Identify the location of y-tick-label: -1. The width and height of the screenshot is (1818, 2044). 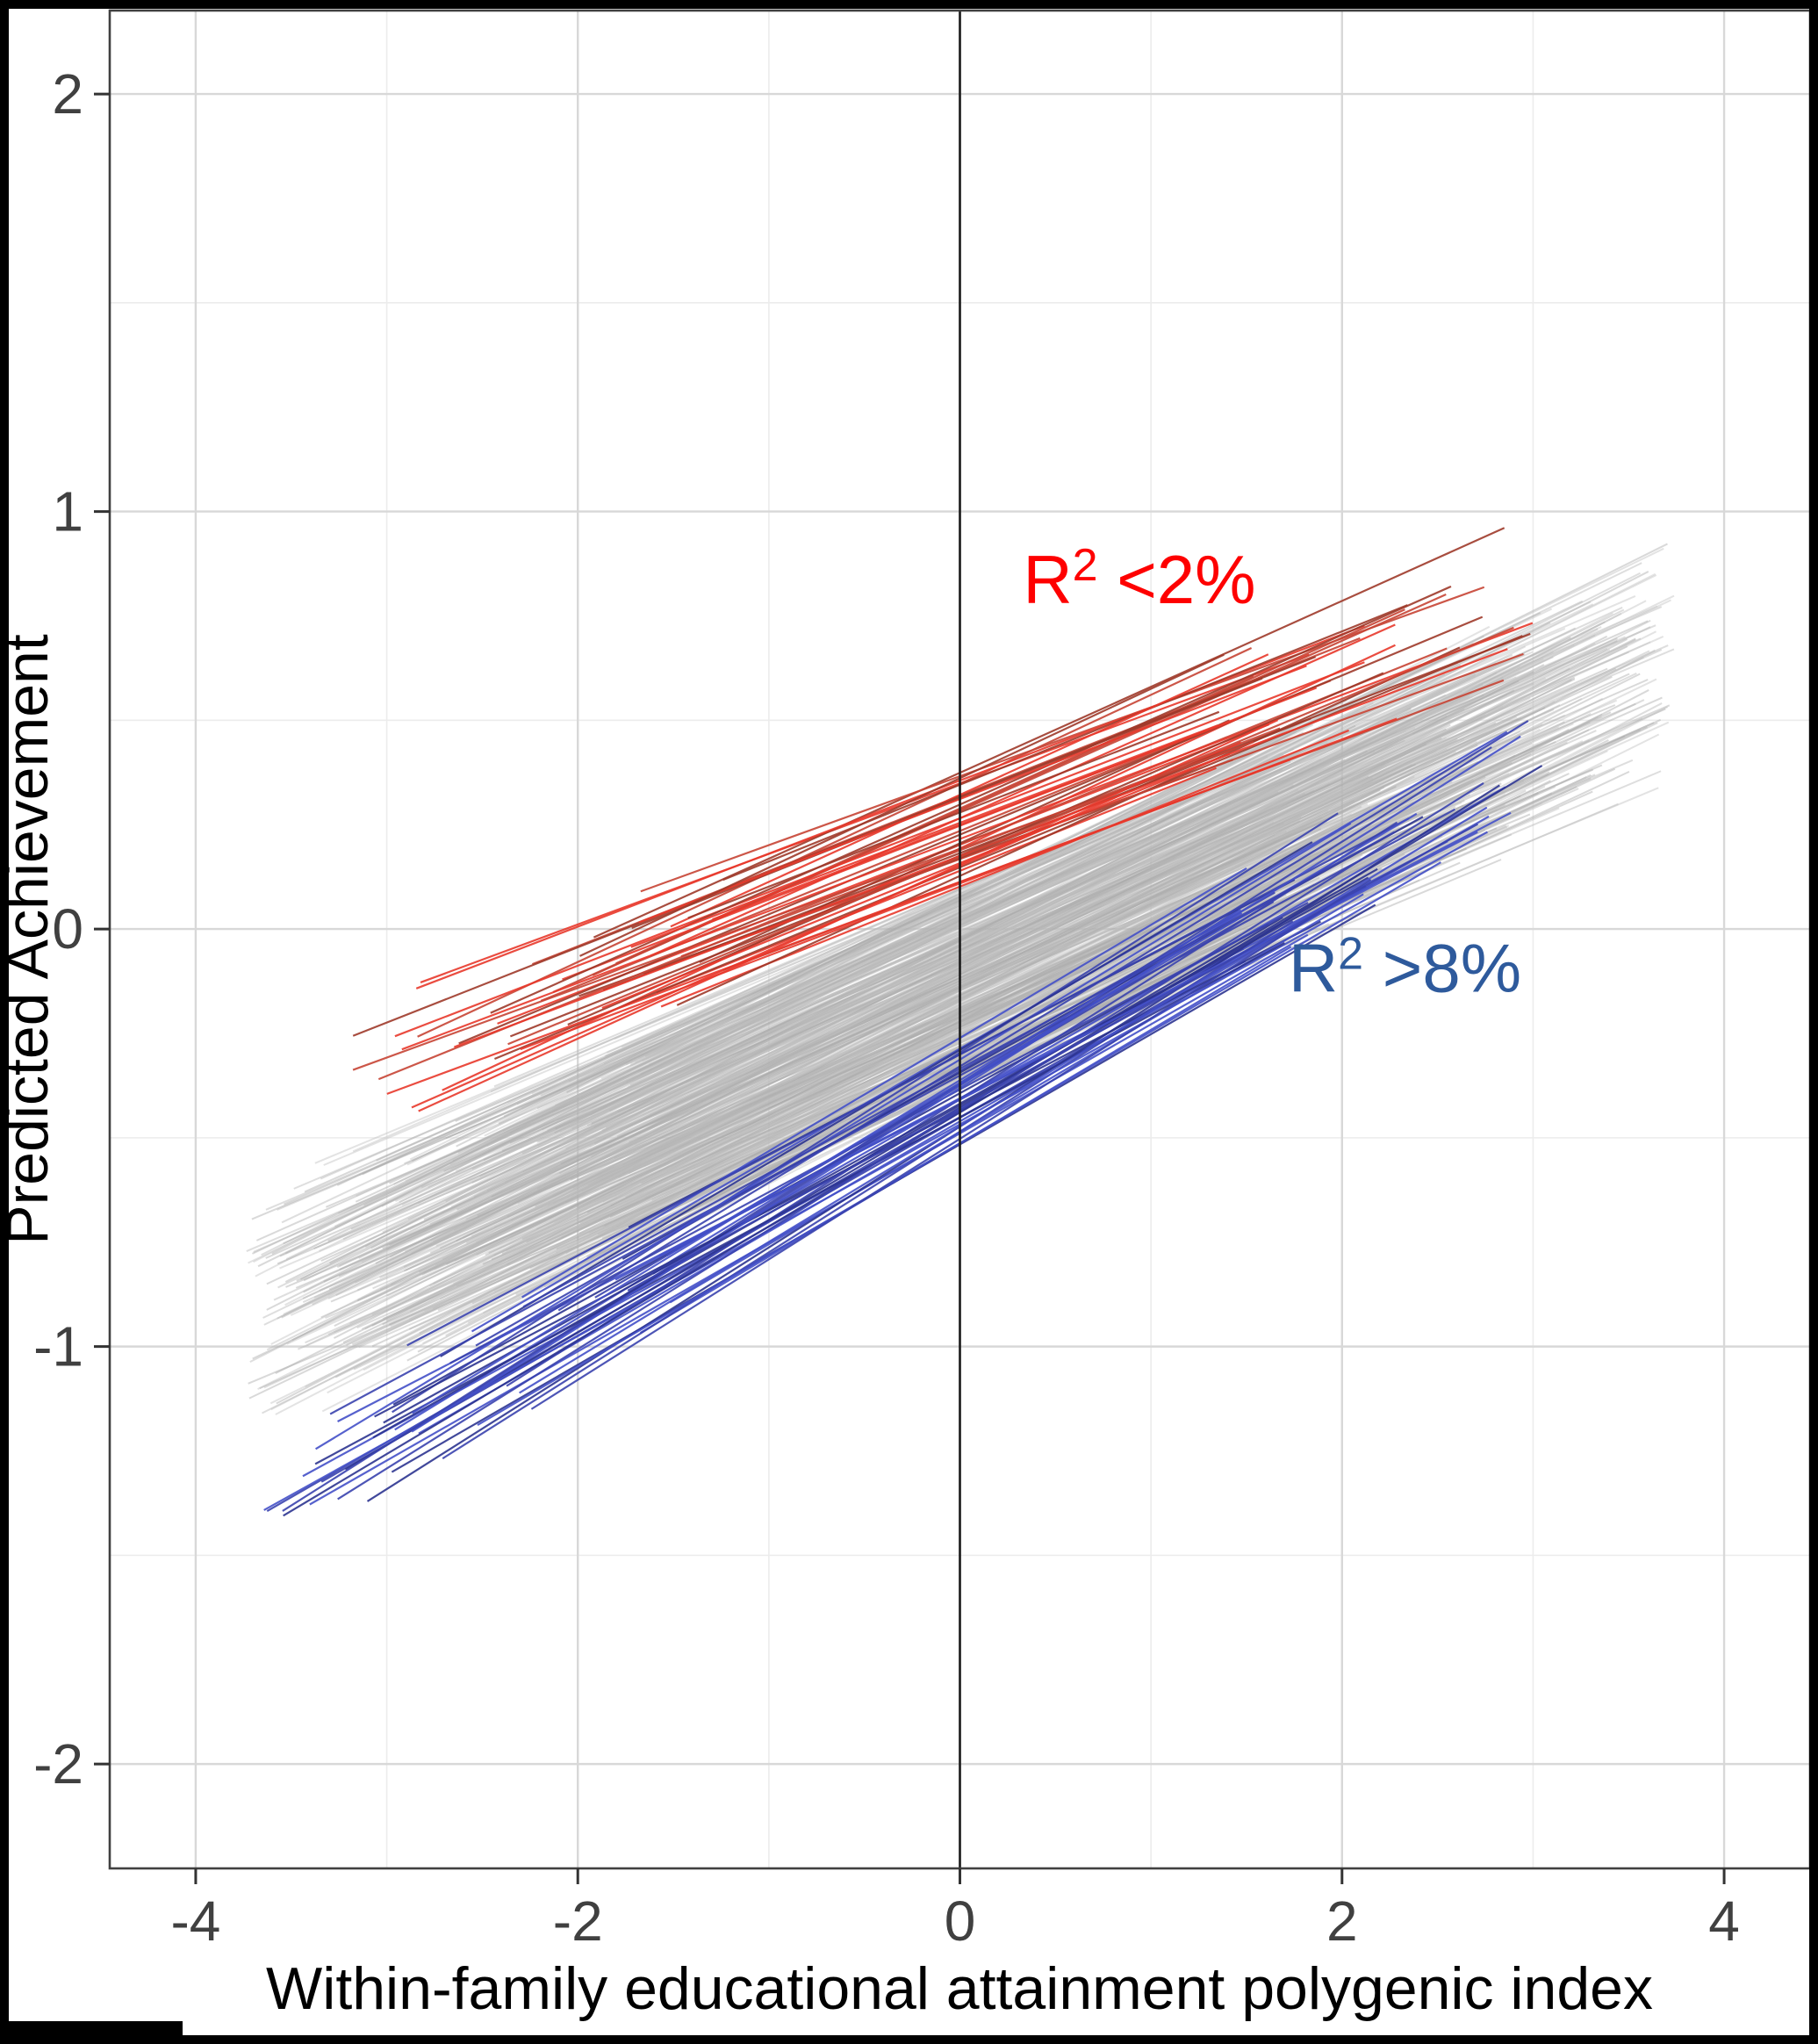
(58, 1346).